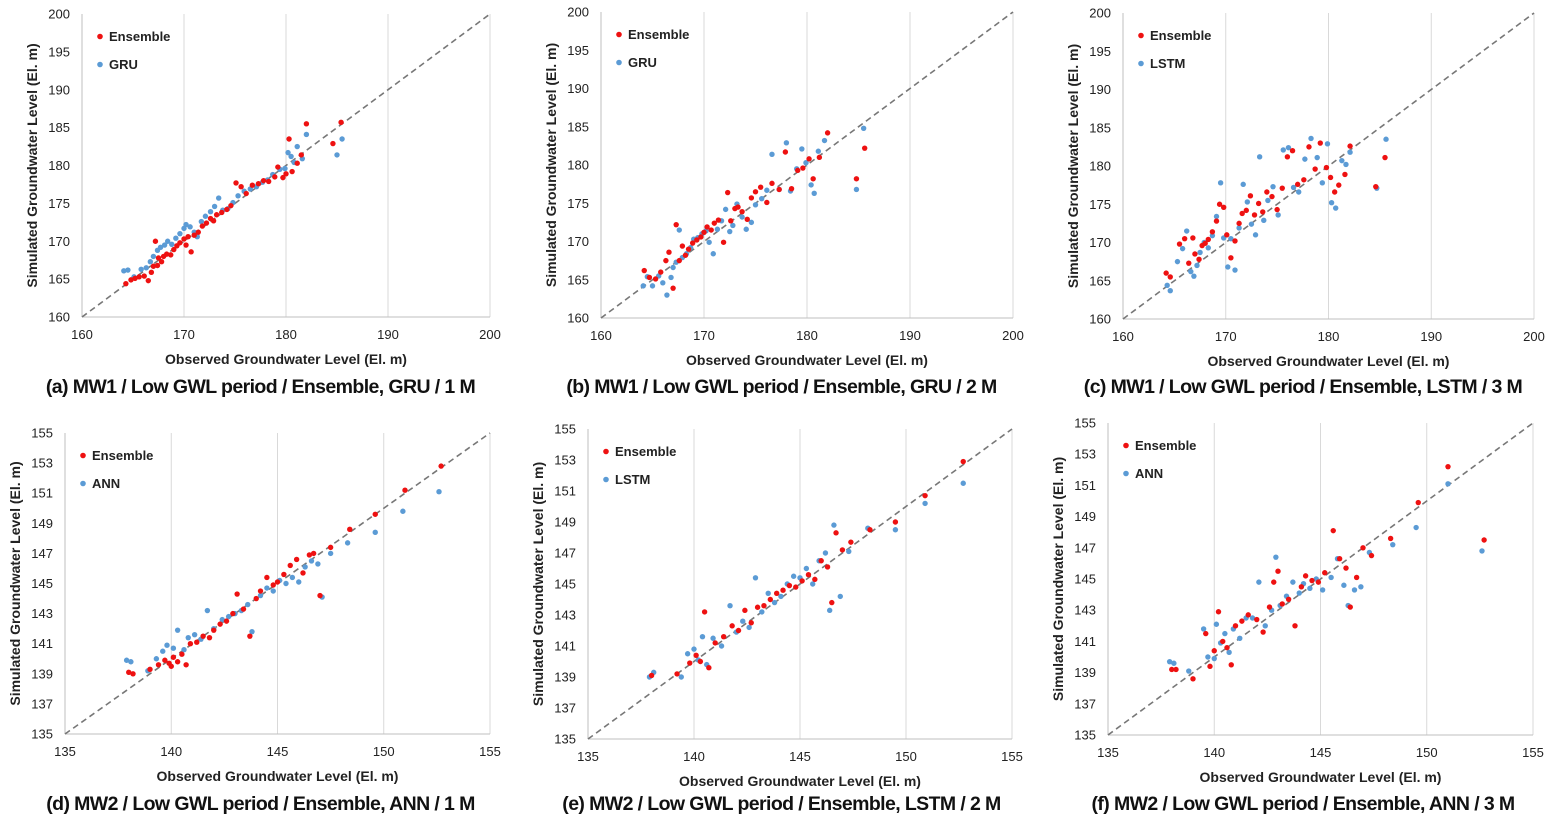  What do you see at coordinates (1431, 336) in the screenshot?
I see `x-tick-label: 190` at bounding box center [1431, 336].